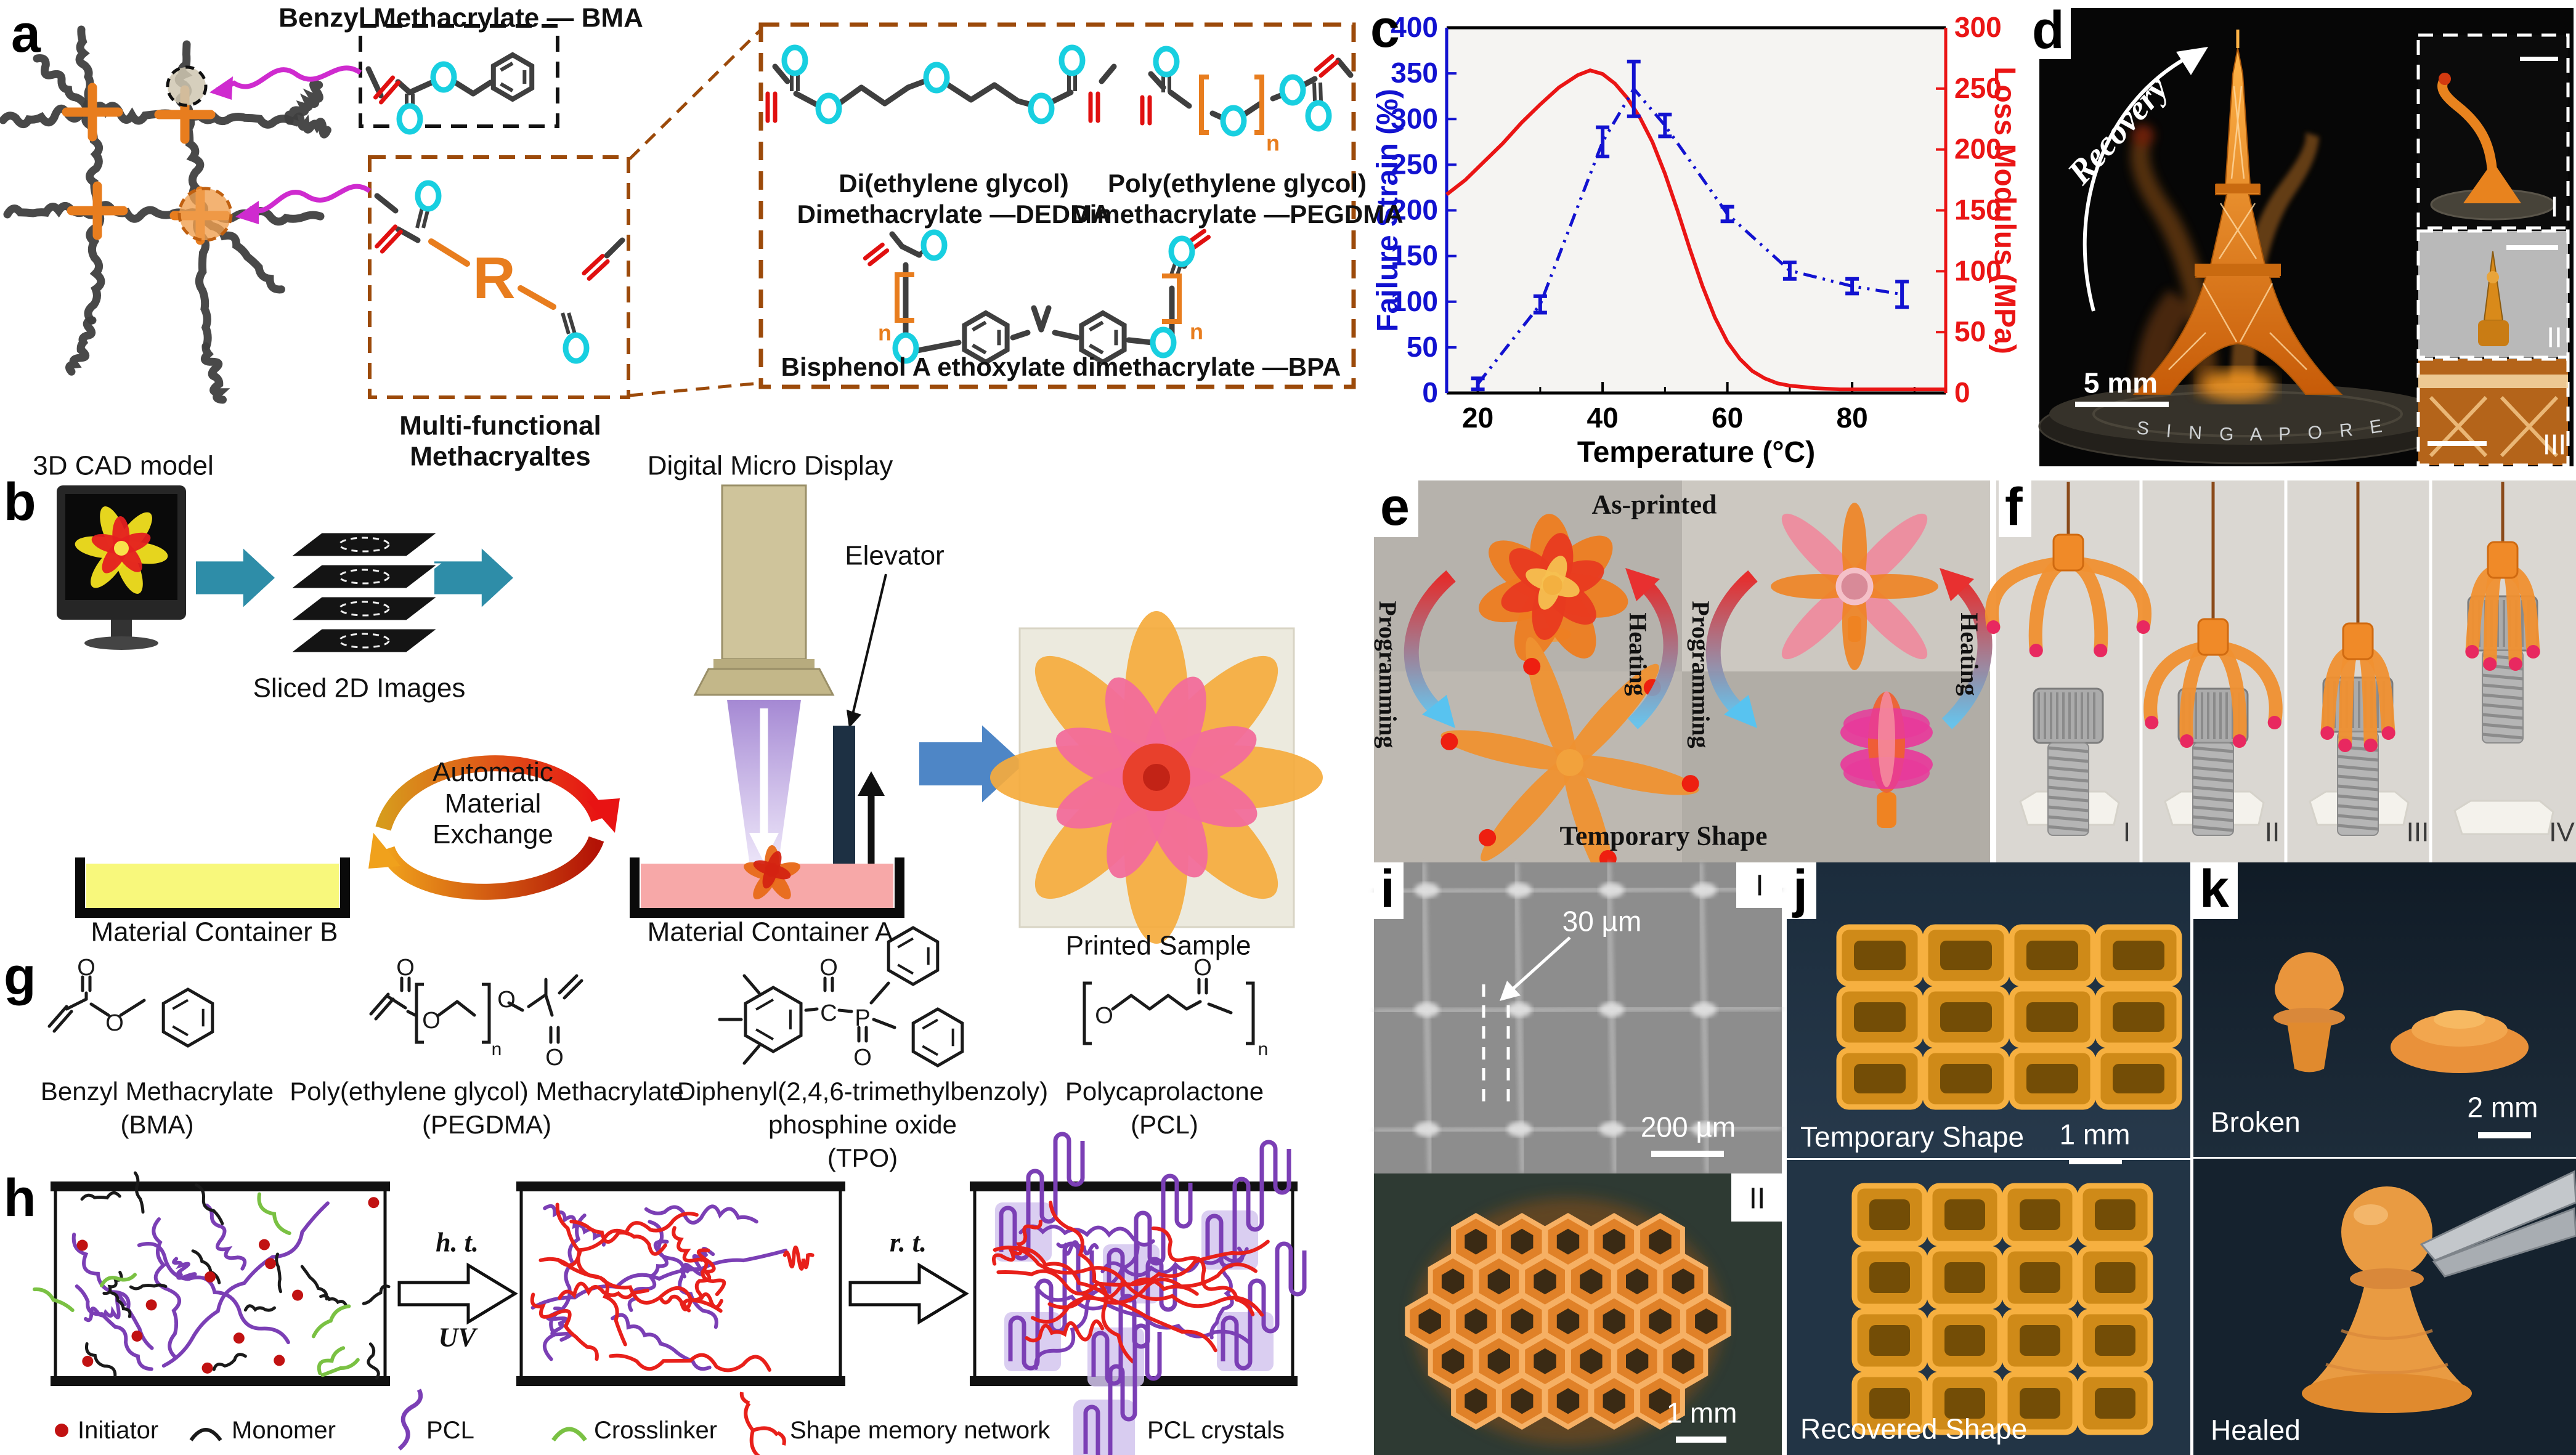 This screenshot has width=2576, height=1455. Describe the element at coordinates (500, 456) in the screenshot. I see `multi-label-2: Methacryaltes` at that location.